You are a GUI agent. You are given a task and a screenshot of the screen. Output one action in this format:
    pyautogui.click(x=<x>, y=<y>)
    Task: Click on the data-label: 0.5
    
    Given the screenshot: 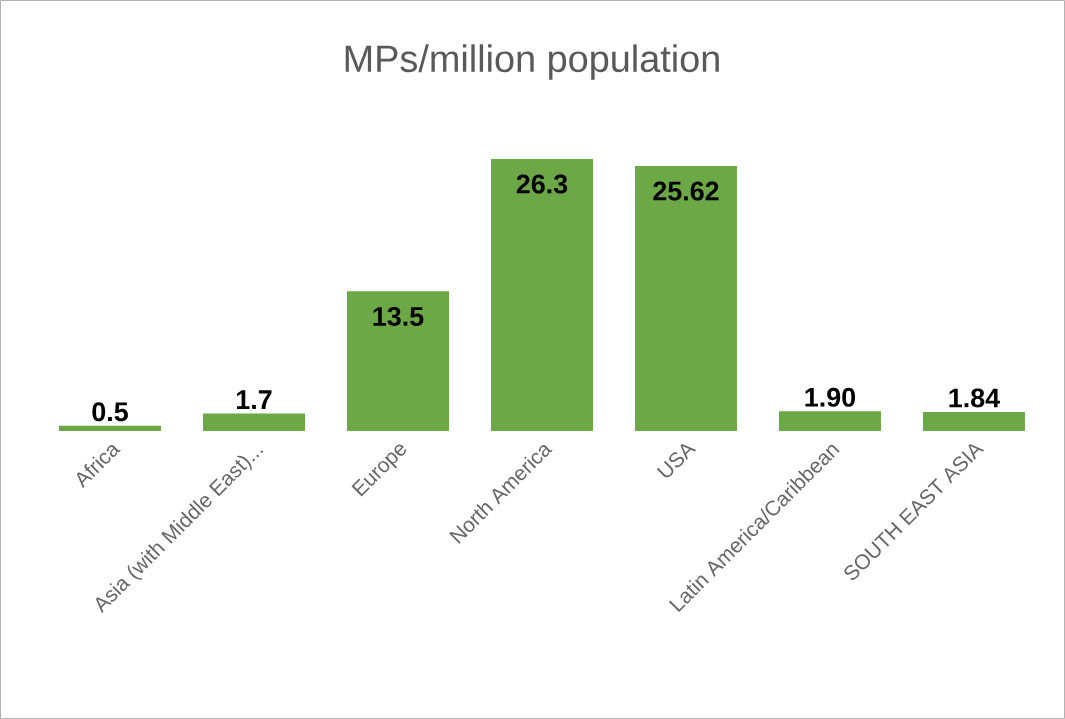 What is the action you would take?
    pyautogui.click(x=110, y=412)
    